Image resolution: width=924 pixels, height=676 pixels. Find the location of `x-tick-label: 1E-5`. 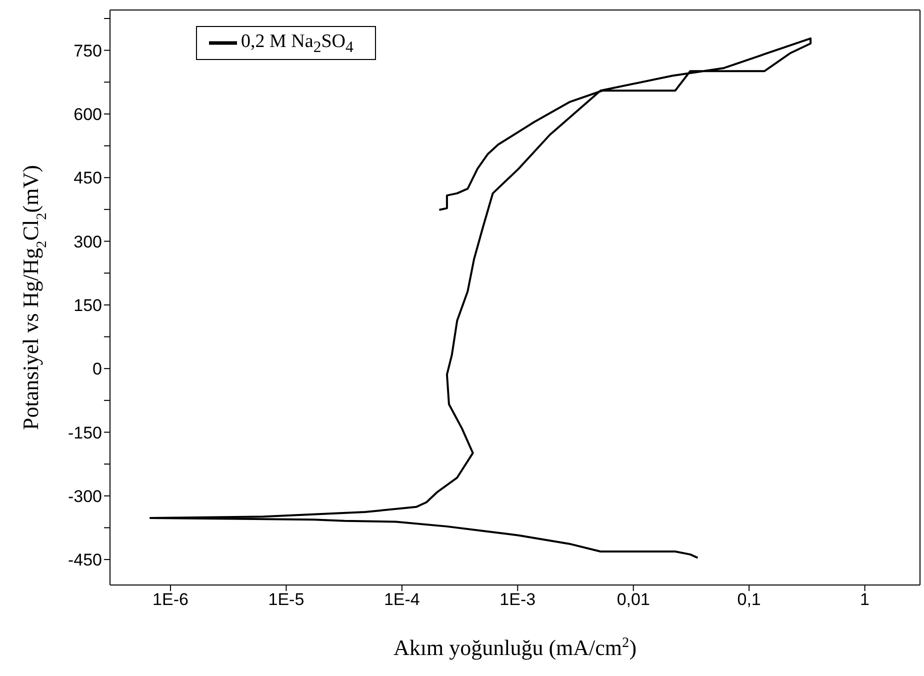

x-tick-label: 1E-5 is located at coordinates (286, 600).